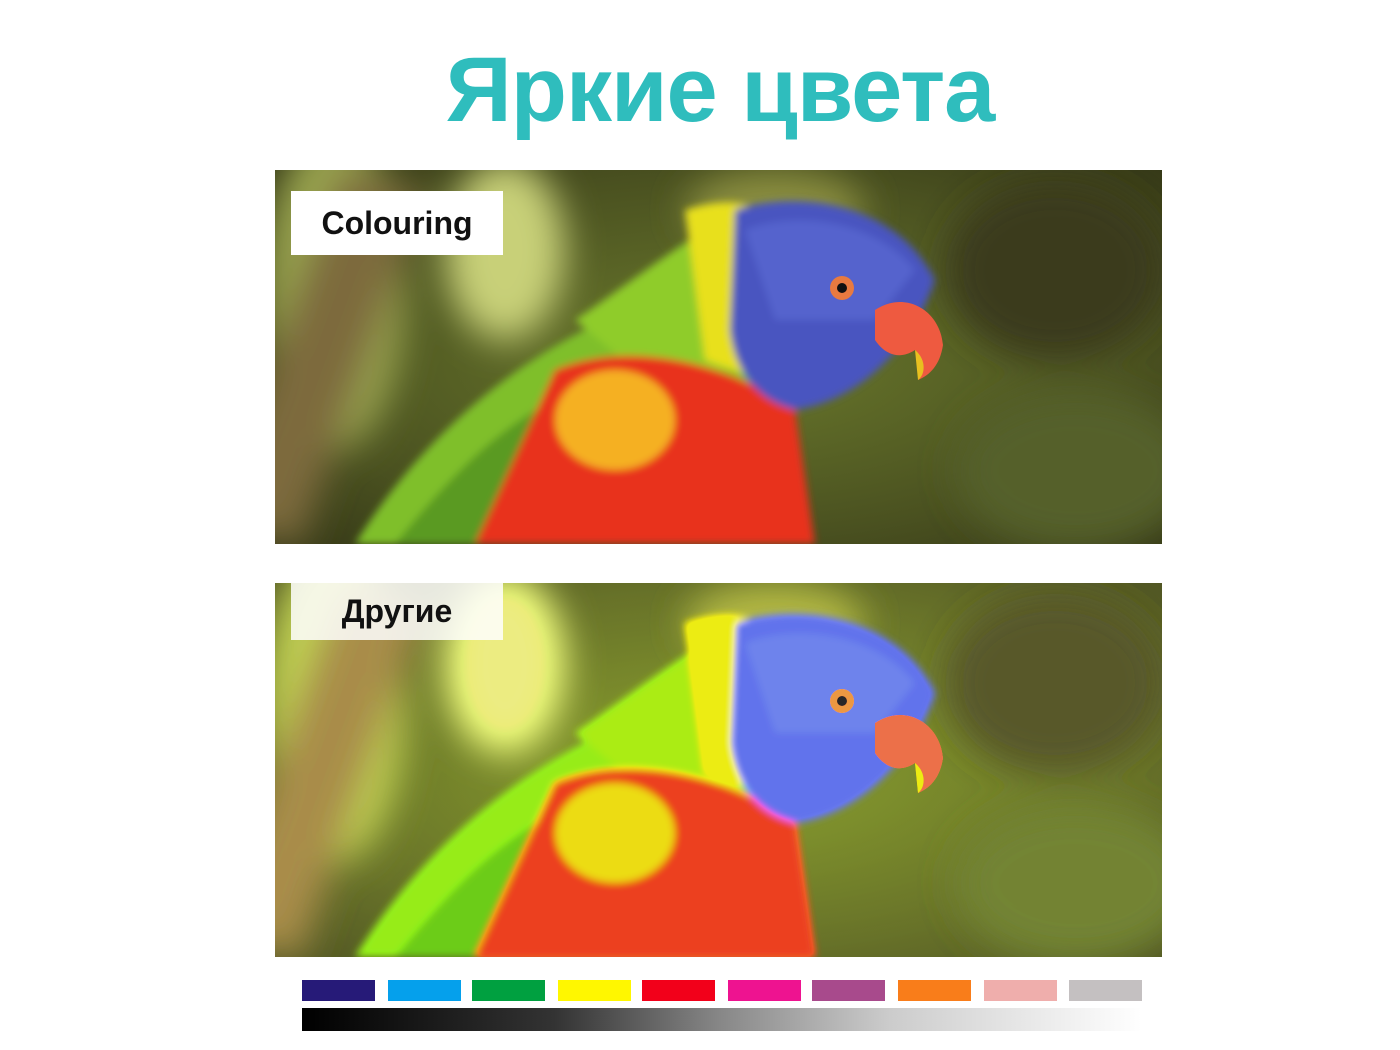 Image resolution: width=1400 pixels, height=1050 pixels. Describe the element at coordinates (397, 223) in the screenshot. I see `panel-label: Colouring` at that location.